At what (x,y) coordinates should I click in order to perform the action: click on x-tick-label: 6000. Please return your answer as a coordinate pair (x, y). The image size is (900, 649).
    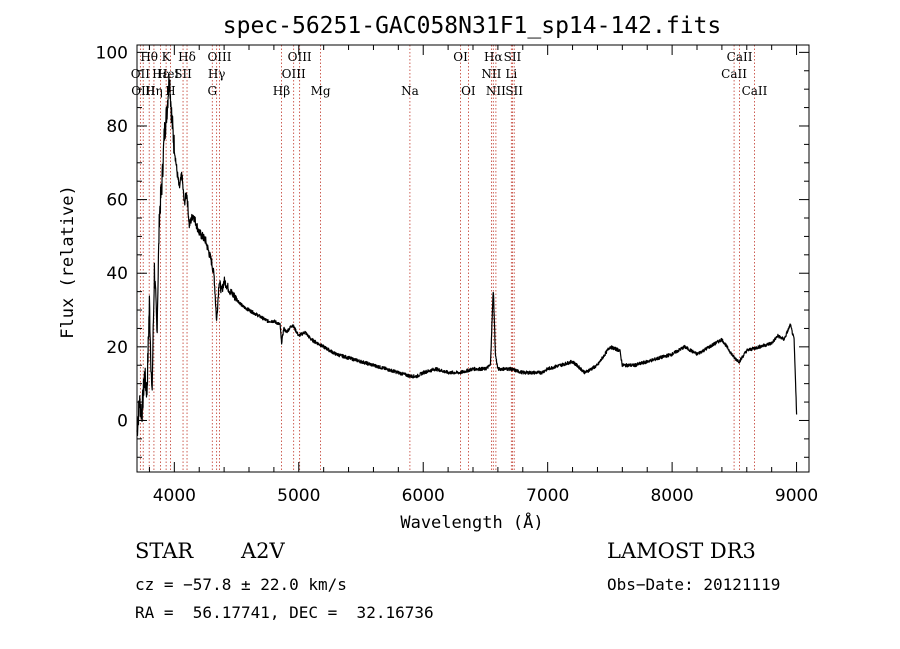
    Looking at the image, I should click on (423, 496).